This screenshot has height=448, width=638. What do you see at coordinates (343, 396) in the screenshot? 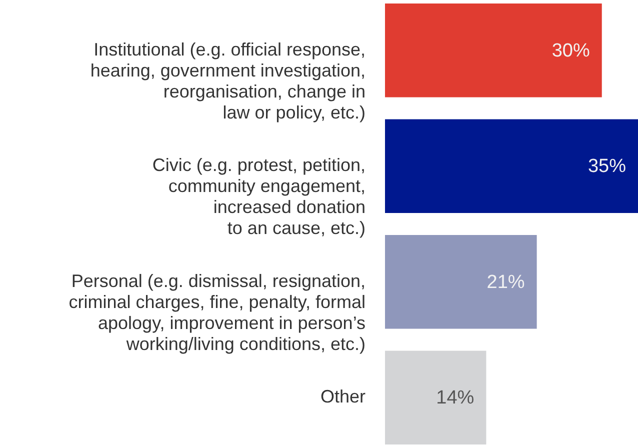
I see `y-tick-label: Other` at bounding box center [343, 396].